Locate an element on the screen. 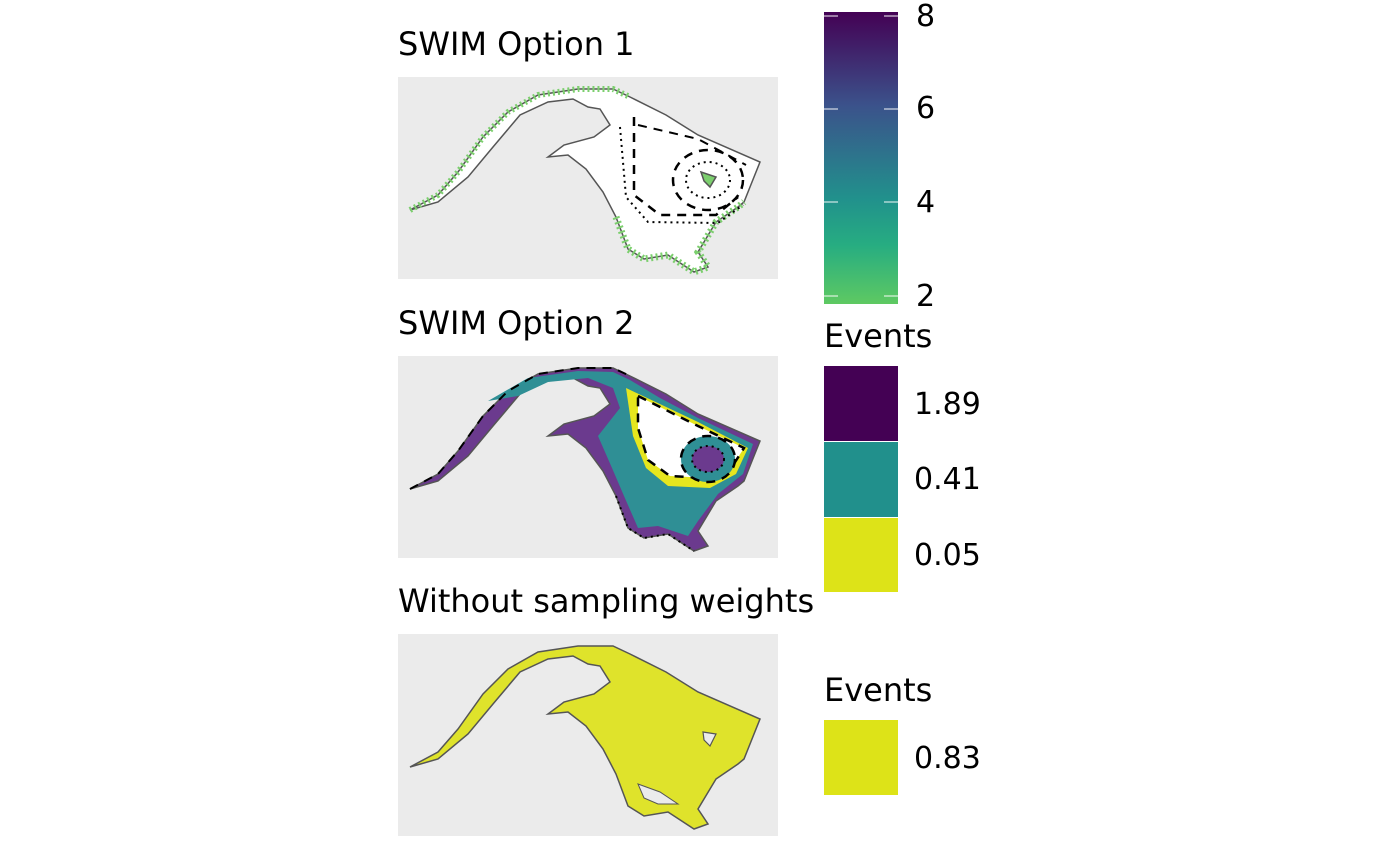  panel-title-option1: SWIM Option 1 is located at coordinates (516, 44).